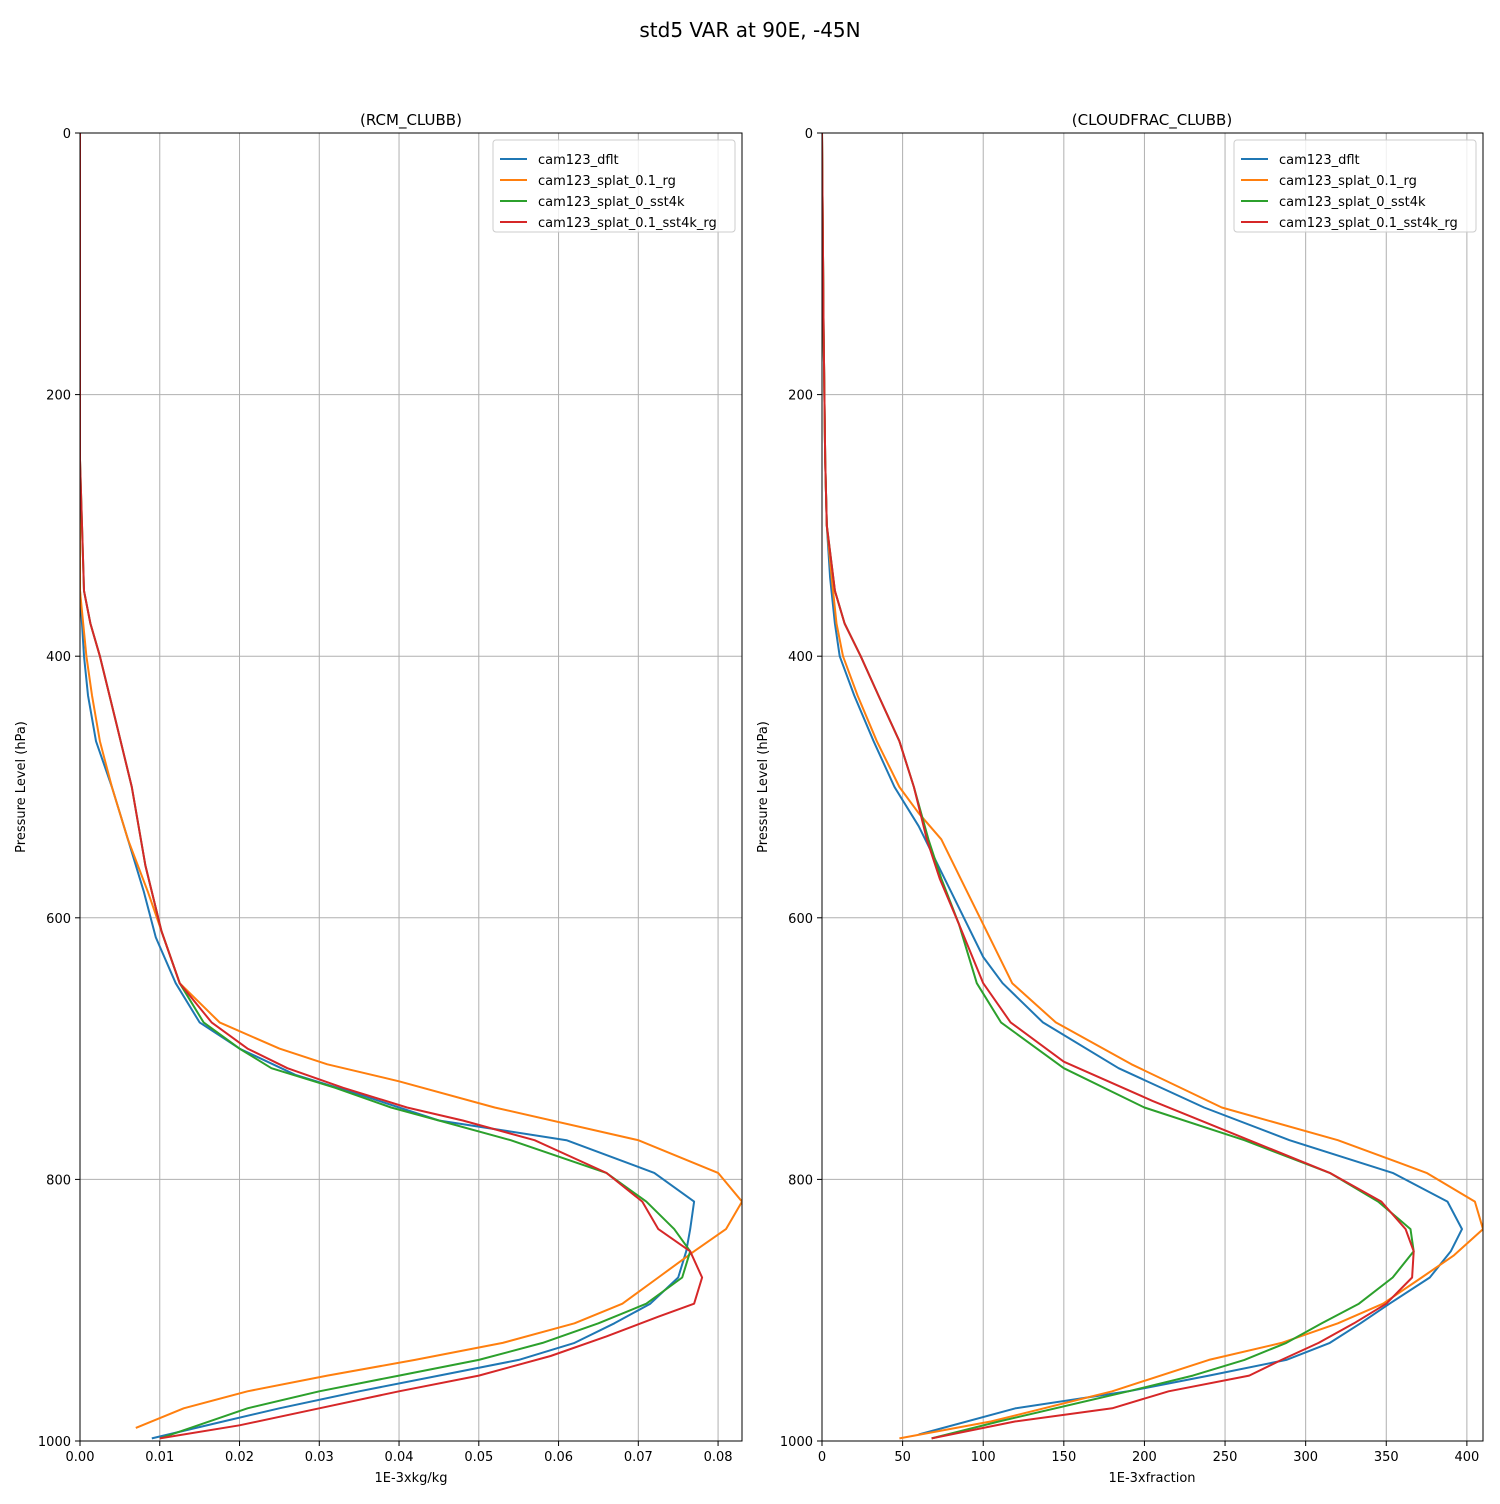  What do you see at coordinates (410, 1478) in the screenshot?
I see `left-x-axis-label: 1E-3xkg/kg` at bounding box center [410, 1478].